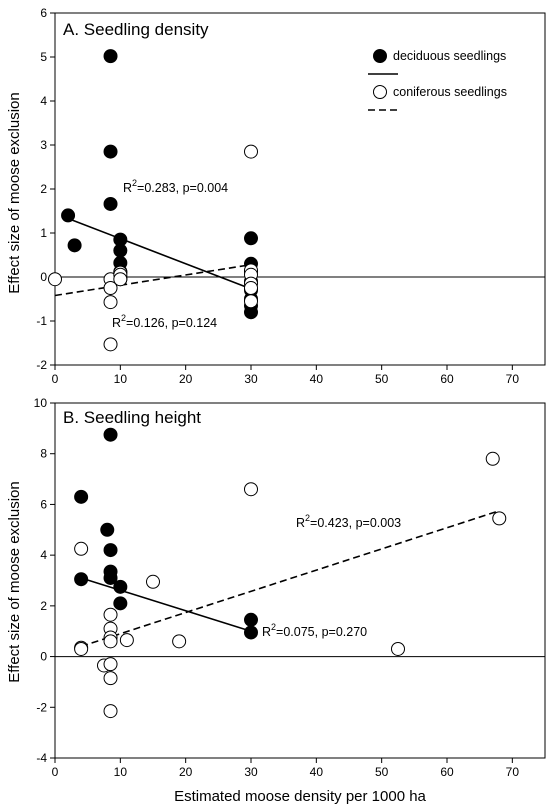 This screenshot has width=550, height=812. What do you see at coordinates (348, 521) in the screenshot?
I see `coniferous-fit-annotation: R2=0.423, p=0.003` at bounding box center [348, 521].